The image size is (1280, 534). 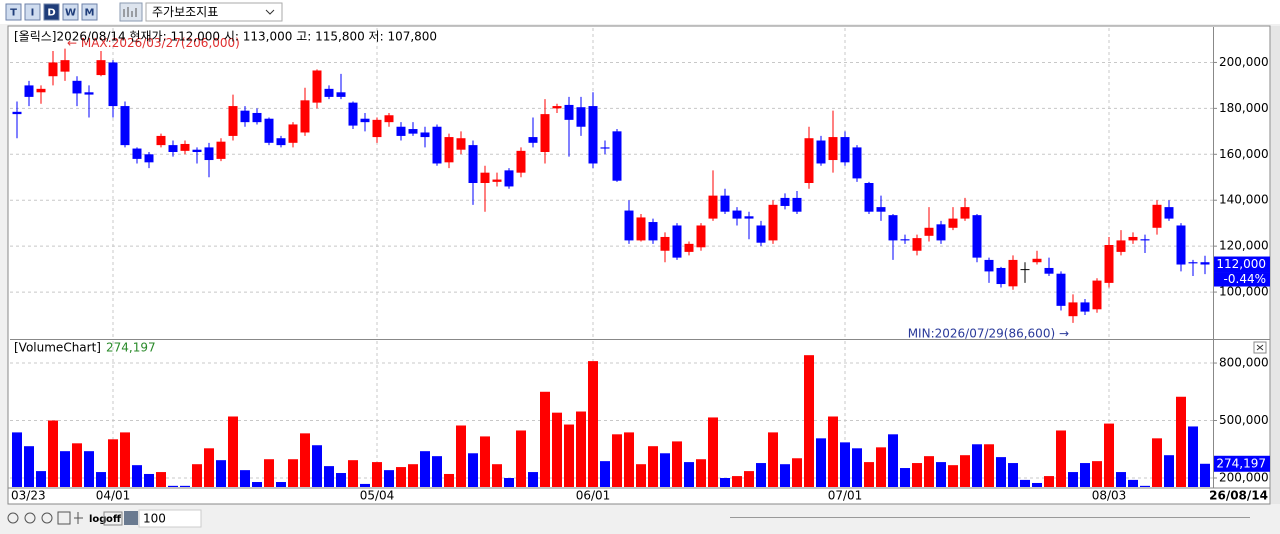 I want to click on off-button: off, so click(x=114, y=519).